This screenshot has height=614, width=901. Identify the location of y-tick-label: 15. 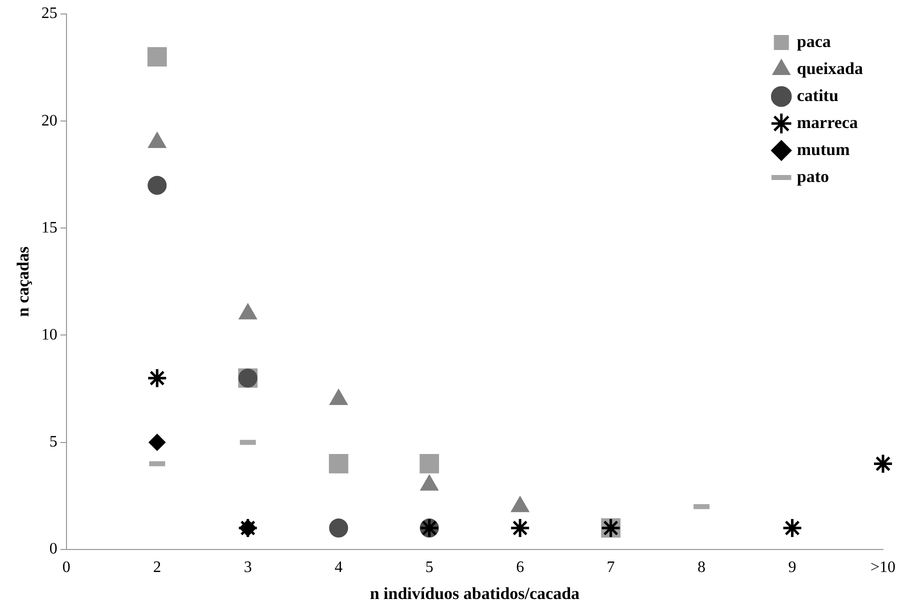
(49, 227).